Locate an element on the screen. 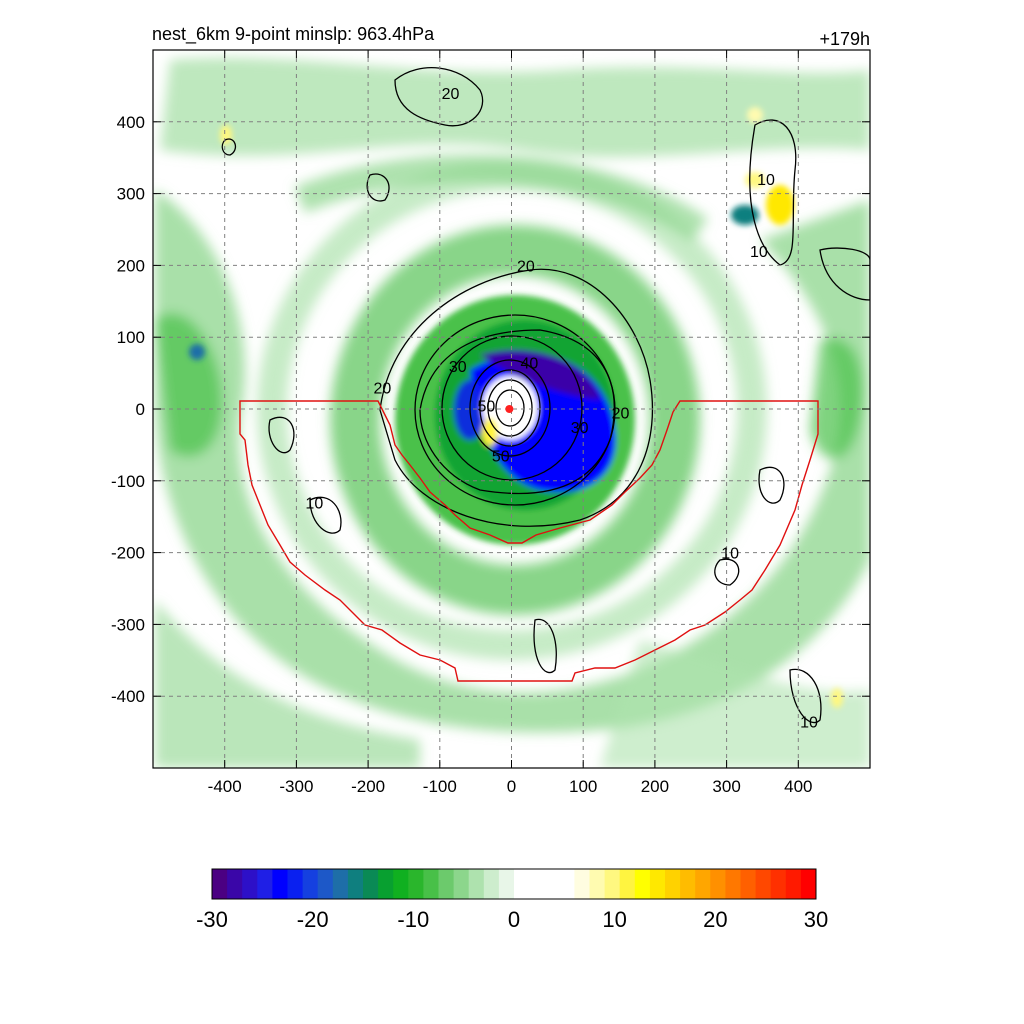 The width and height of the screenshot is (1024, 1024). storm-center-marker is located at coordinates (509, 409).